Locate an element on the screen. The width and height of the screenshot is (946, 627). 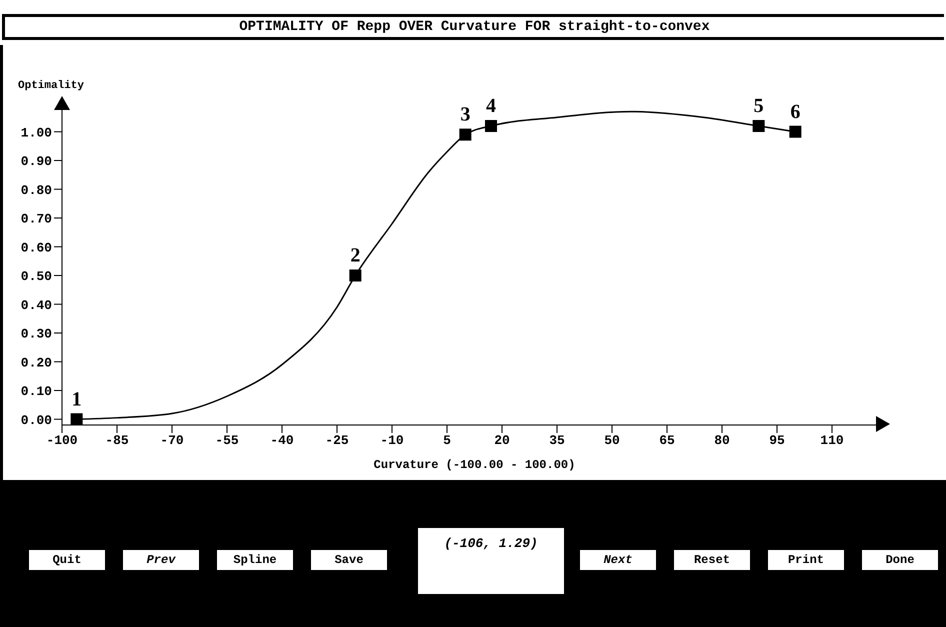
x-tick-label: -70 is located at coordinates (172, 440).